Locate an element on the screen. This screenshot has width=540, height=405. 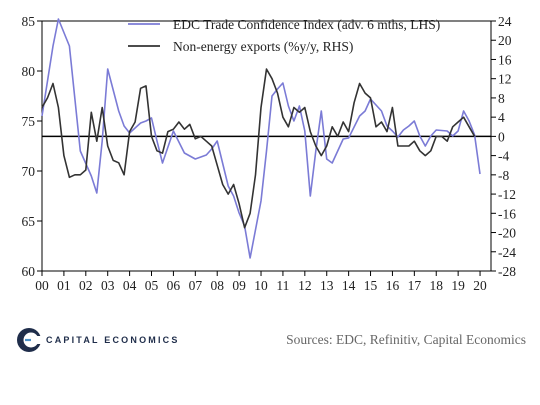
brand-logo: CAPITAL ECONOMICS is located at coordinates (98, 340).